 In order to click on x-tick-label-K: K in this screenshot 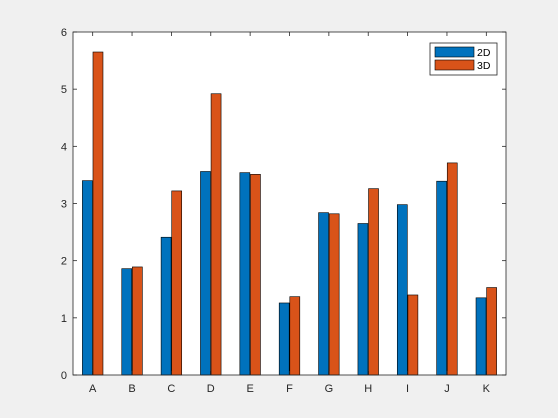, I will do `click(487, 389)`.